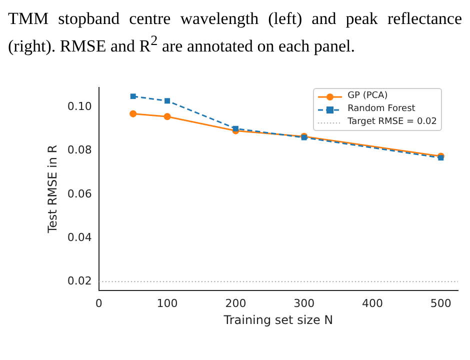  What do you see at coordinates (79, 237) in the screenshot?
I see `y-tick-label: 0.04` at bounding box center [79, 237].